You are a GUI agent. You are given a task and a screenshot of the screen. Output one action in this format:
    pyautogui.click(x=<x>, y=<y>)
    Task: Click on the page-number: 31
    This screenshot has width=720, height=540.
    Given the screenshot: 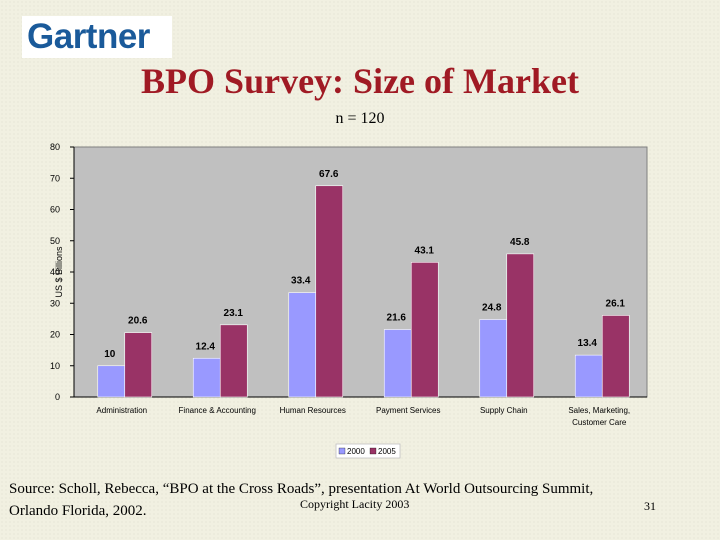 What is the action you would take?
    pyautogui.click(x=650, y=506)
    